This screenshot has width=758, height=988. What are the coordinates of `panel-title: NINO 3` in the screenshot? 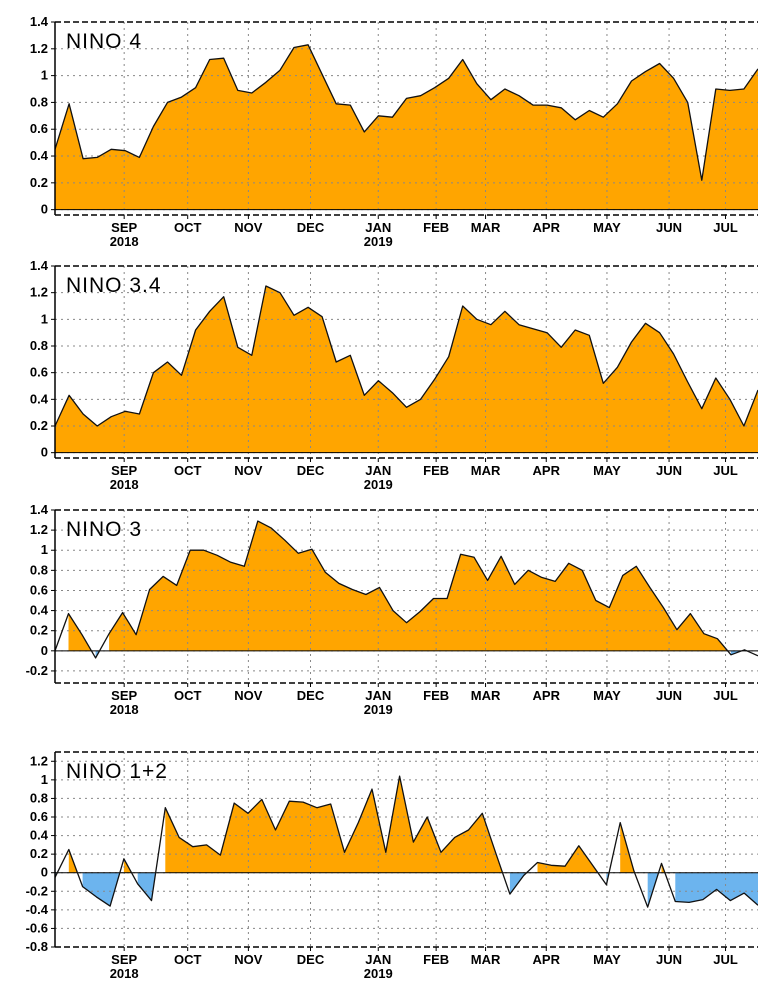 It's located at (104, 529).